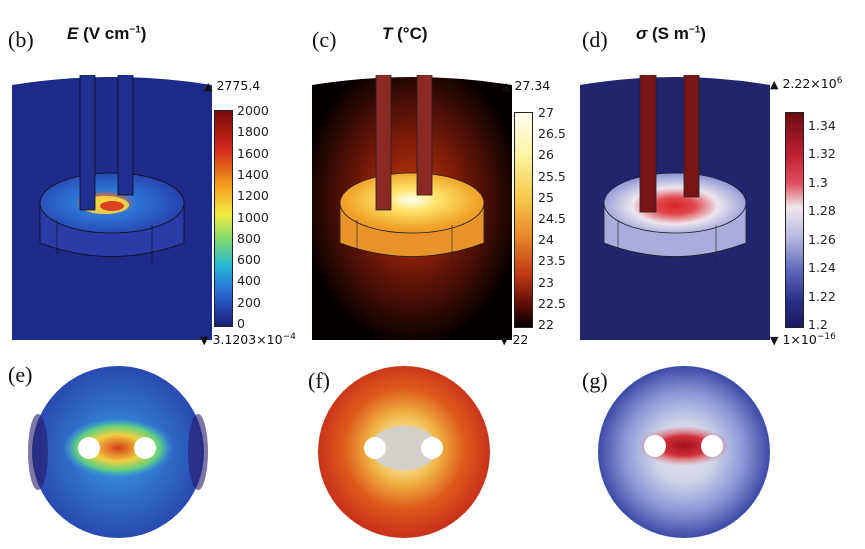 Image resolution: width=865 pixels, height=549 pixels. I want to click on colorbar-tick-c: 26, so click(546, 155).